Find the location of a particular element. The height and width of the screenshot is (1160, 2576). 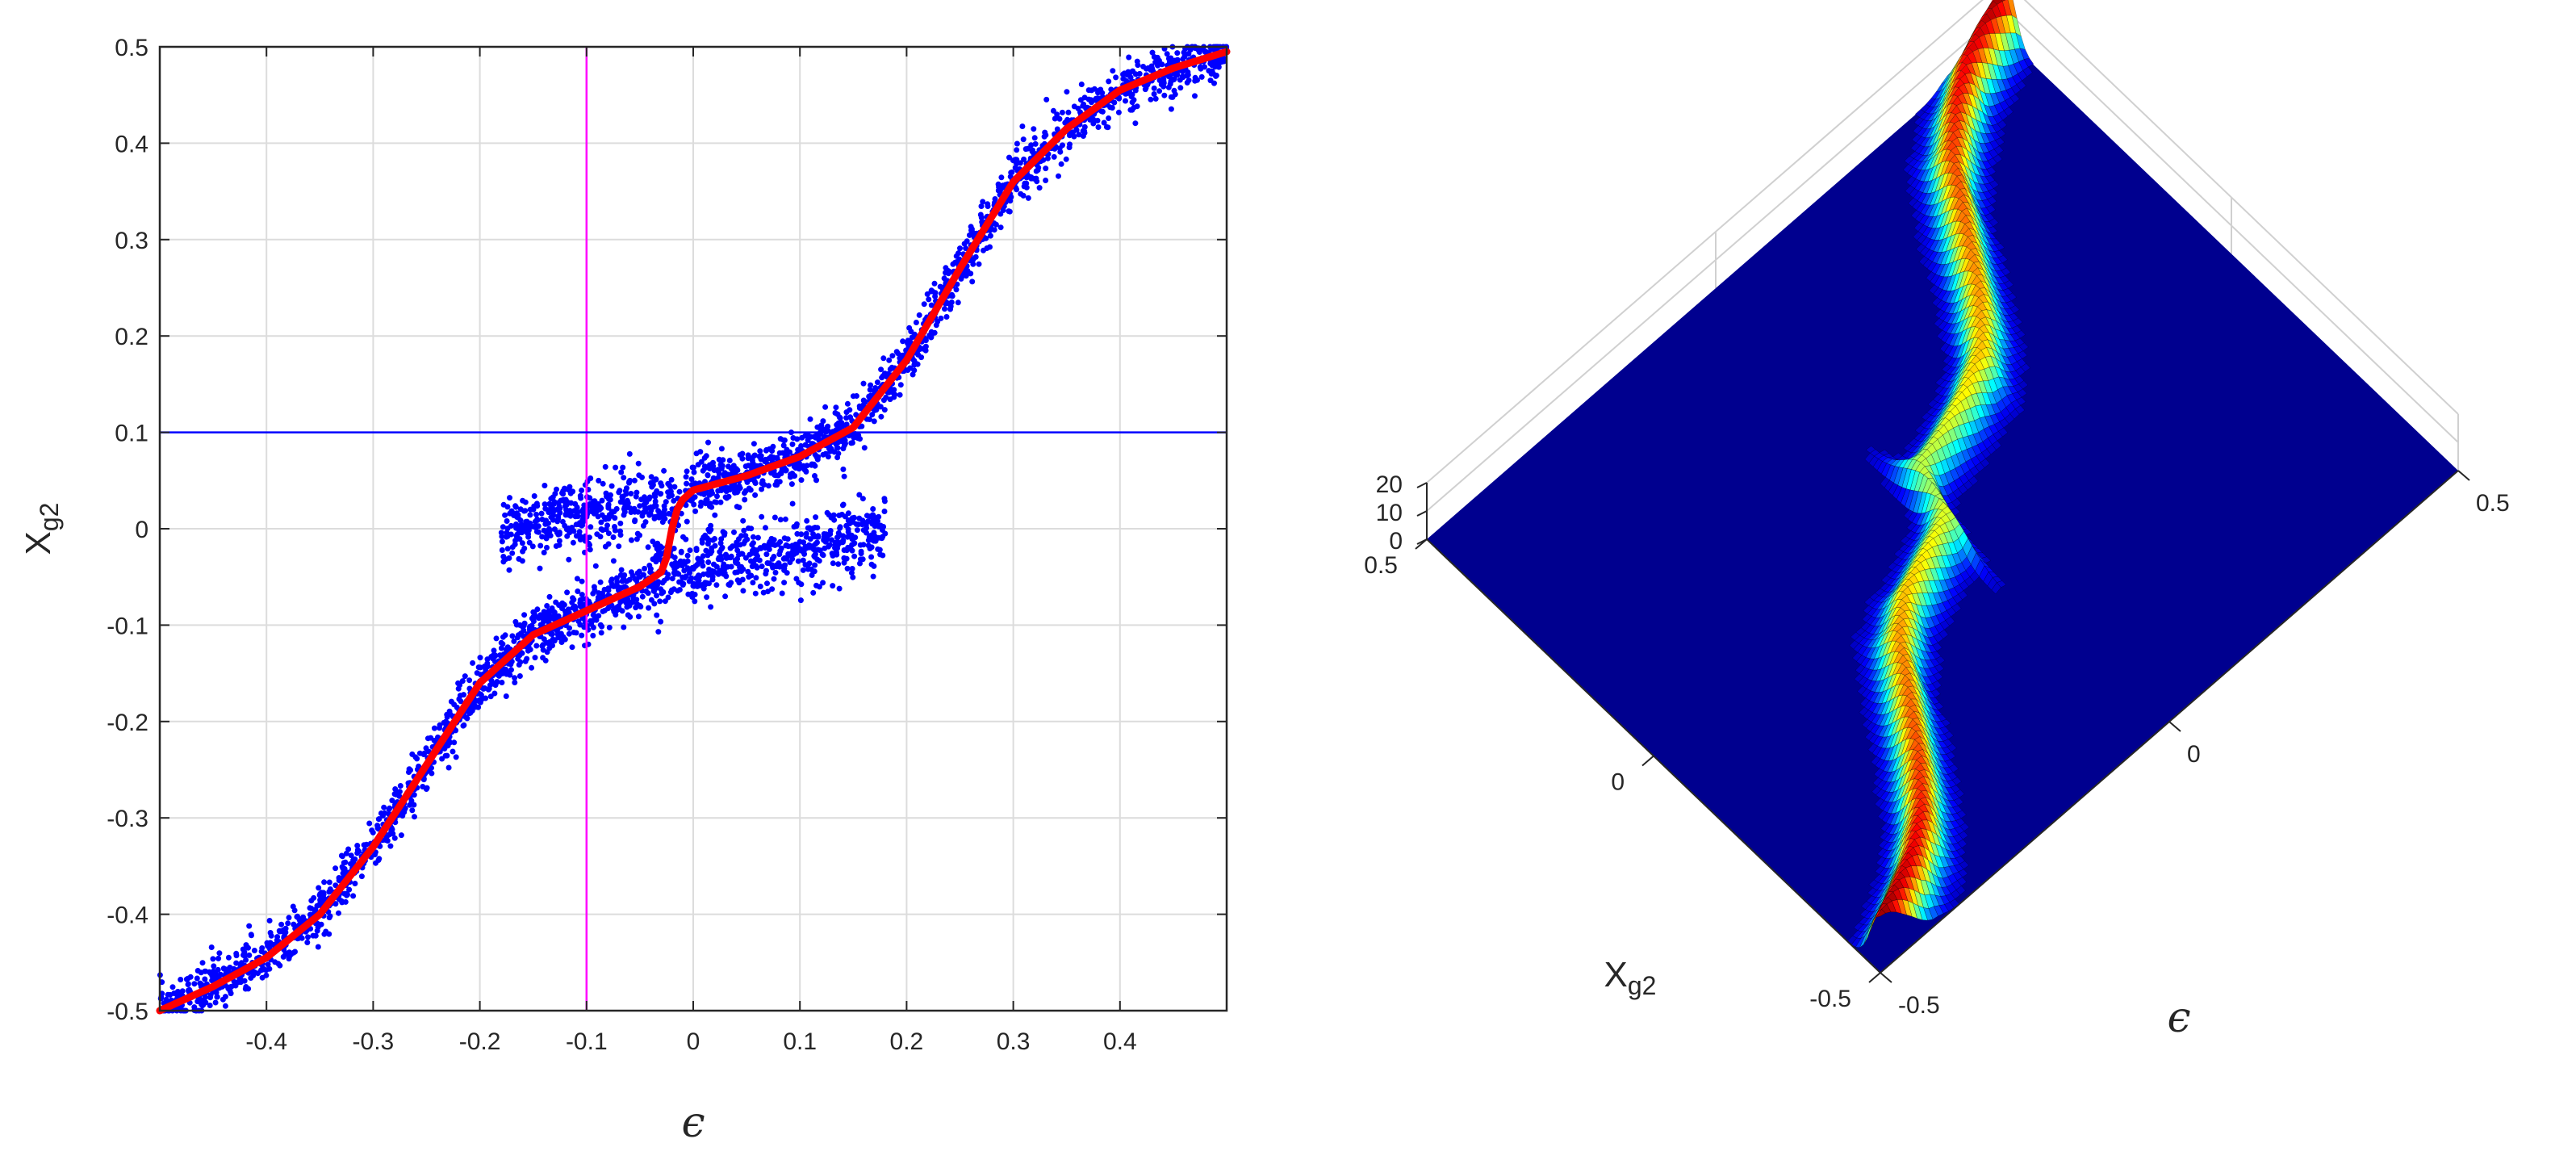

y-axis-label: Xg2 is located at coordinates (41, 529).